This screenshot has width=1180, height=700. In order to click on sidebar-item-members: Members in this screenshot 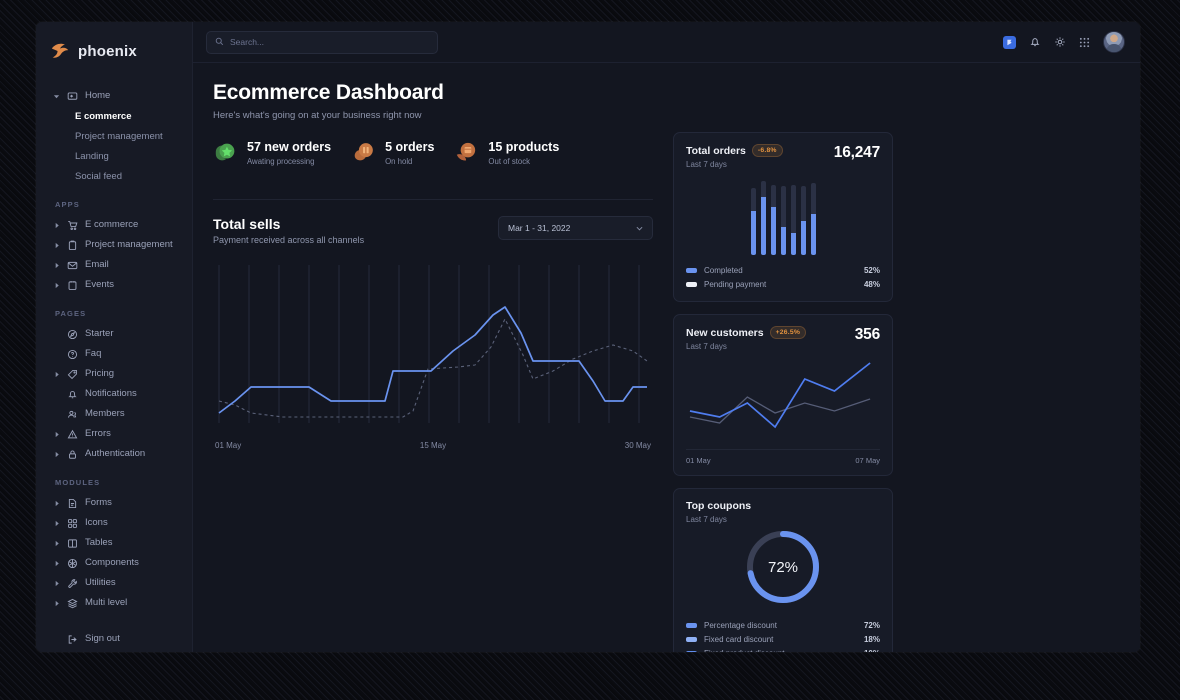, I will do `click(114, 414)`.